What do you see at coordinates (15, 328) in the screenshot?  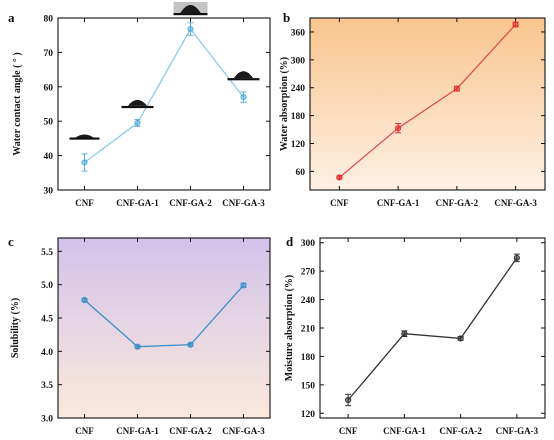 I see `y-axis-title: Solubility (%)` at bounding box center [15, 328].